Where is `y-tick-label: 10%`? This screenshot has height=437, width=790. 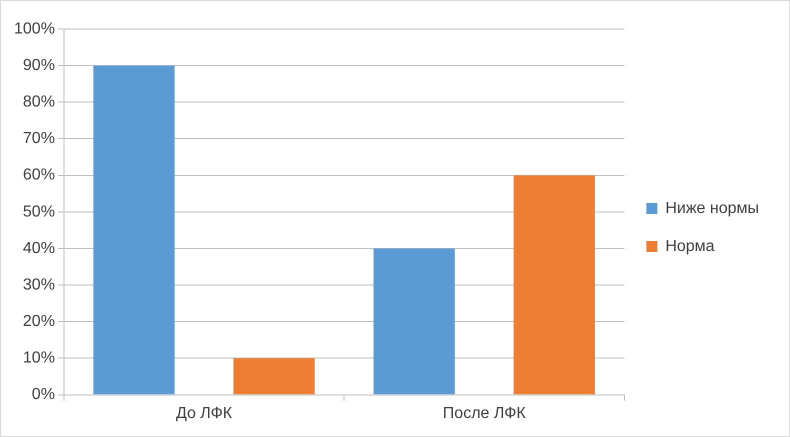
y-tick-label: 10% is located at coordinates (38, 358).